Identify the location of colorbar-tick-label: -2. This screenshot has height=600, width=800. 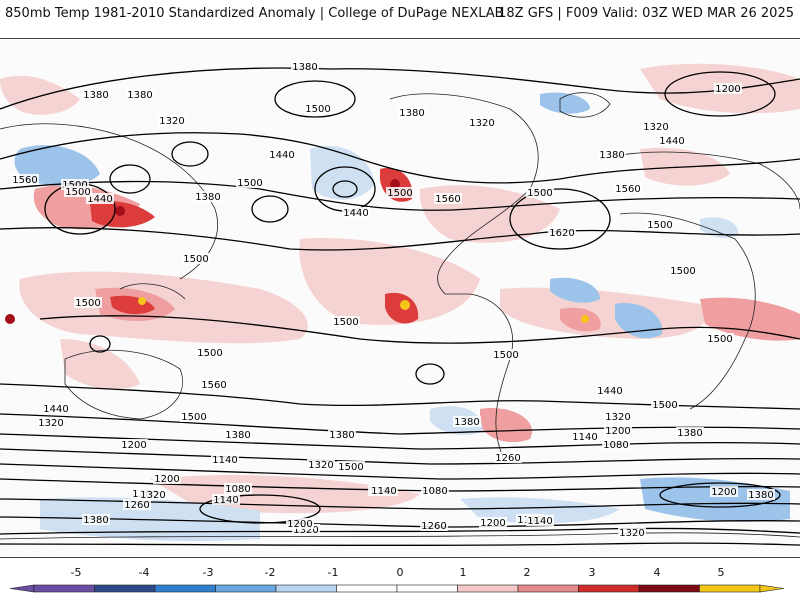
(270, 572).